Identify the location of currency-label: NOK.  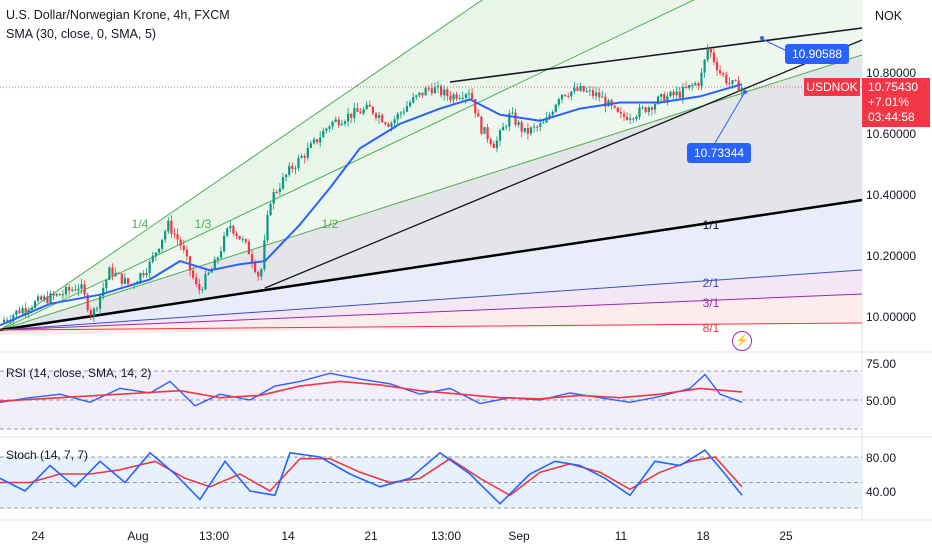
(889, 16).